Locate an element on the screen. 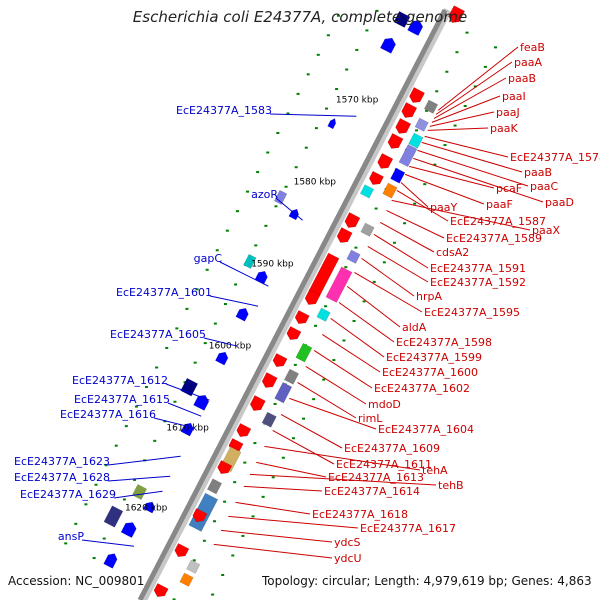  scale-tick-label: 1590 kbp is located at coordinates (272, 265).